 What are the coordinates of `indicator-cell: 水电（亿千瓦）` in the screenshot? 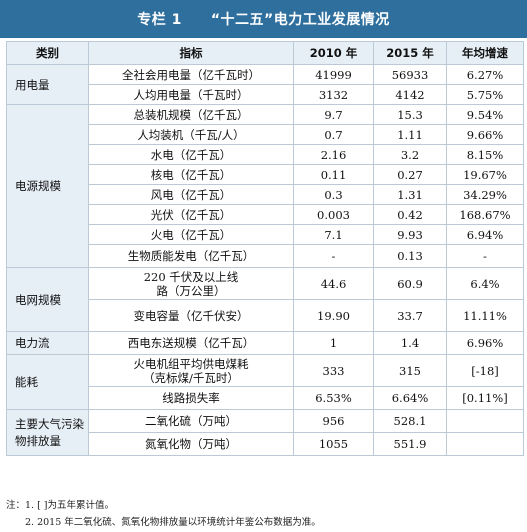 It's located at (191, 154).